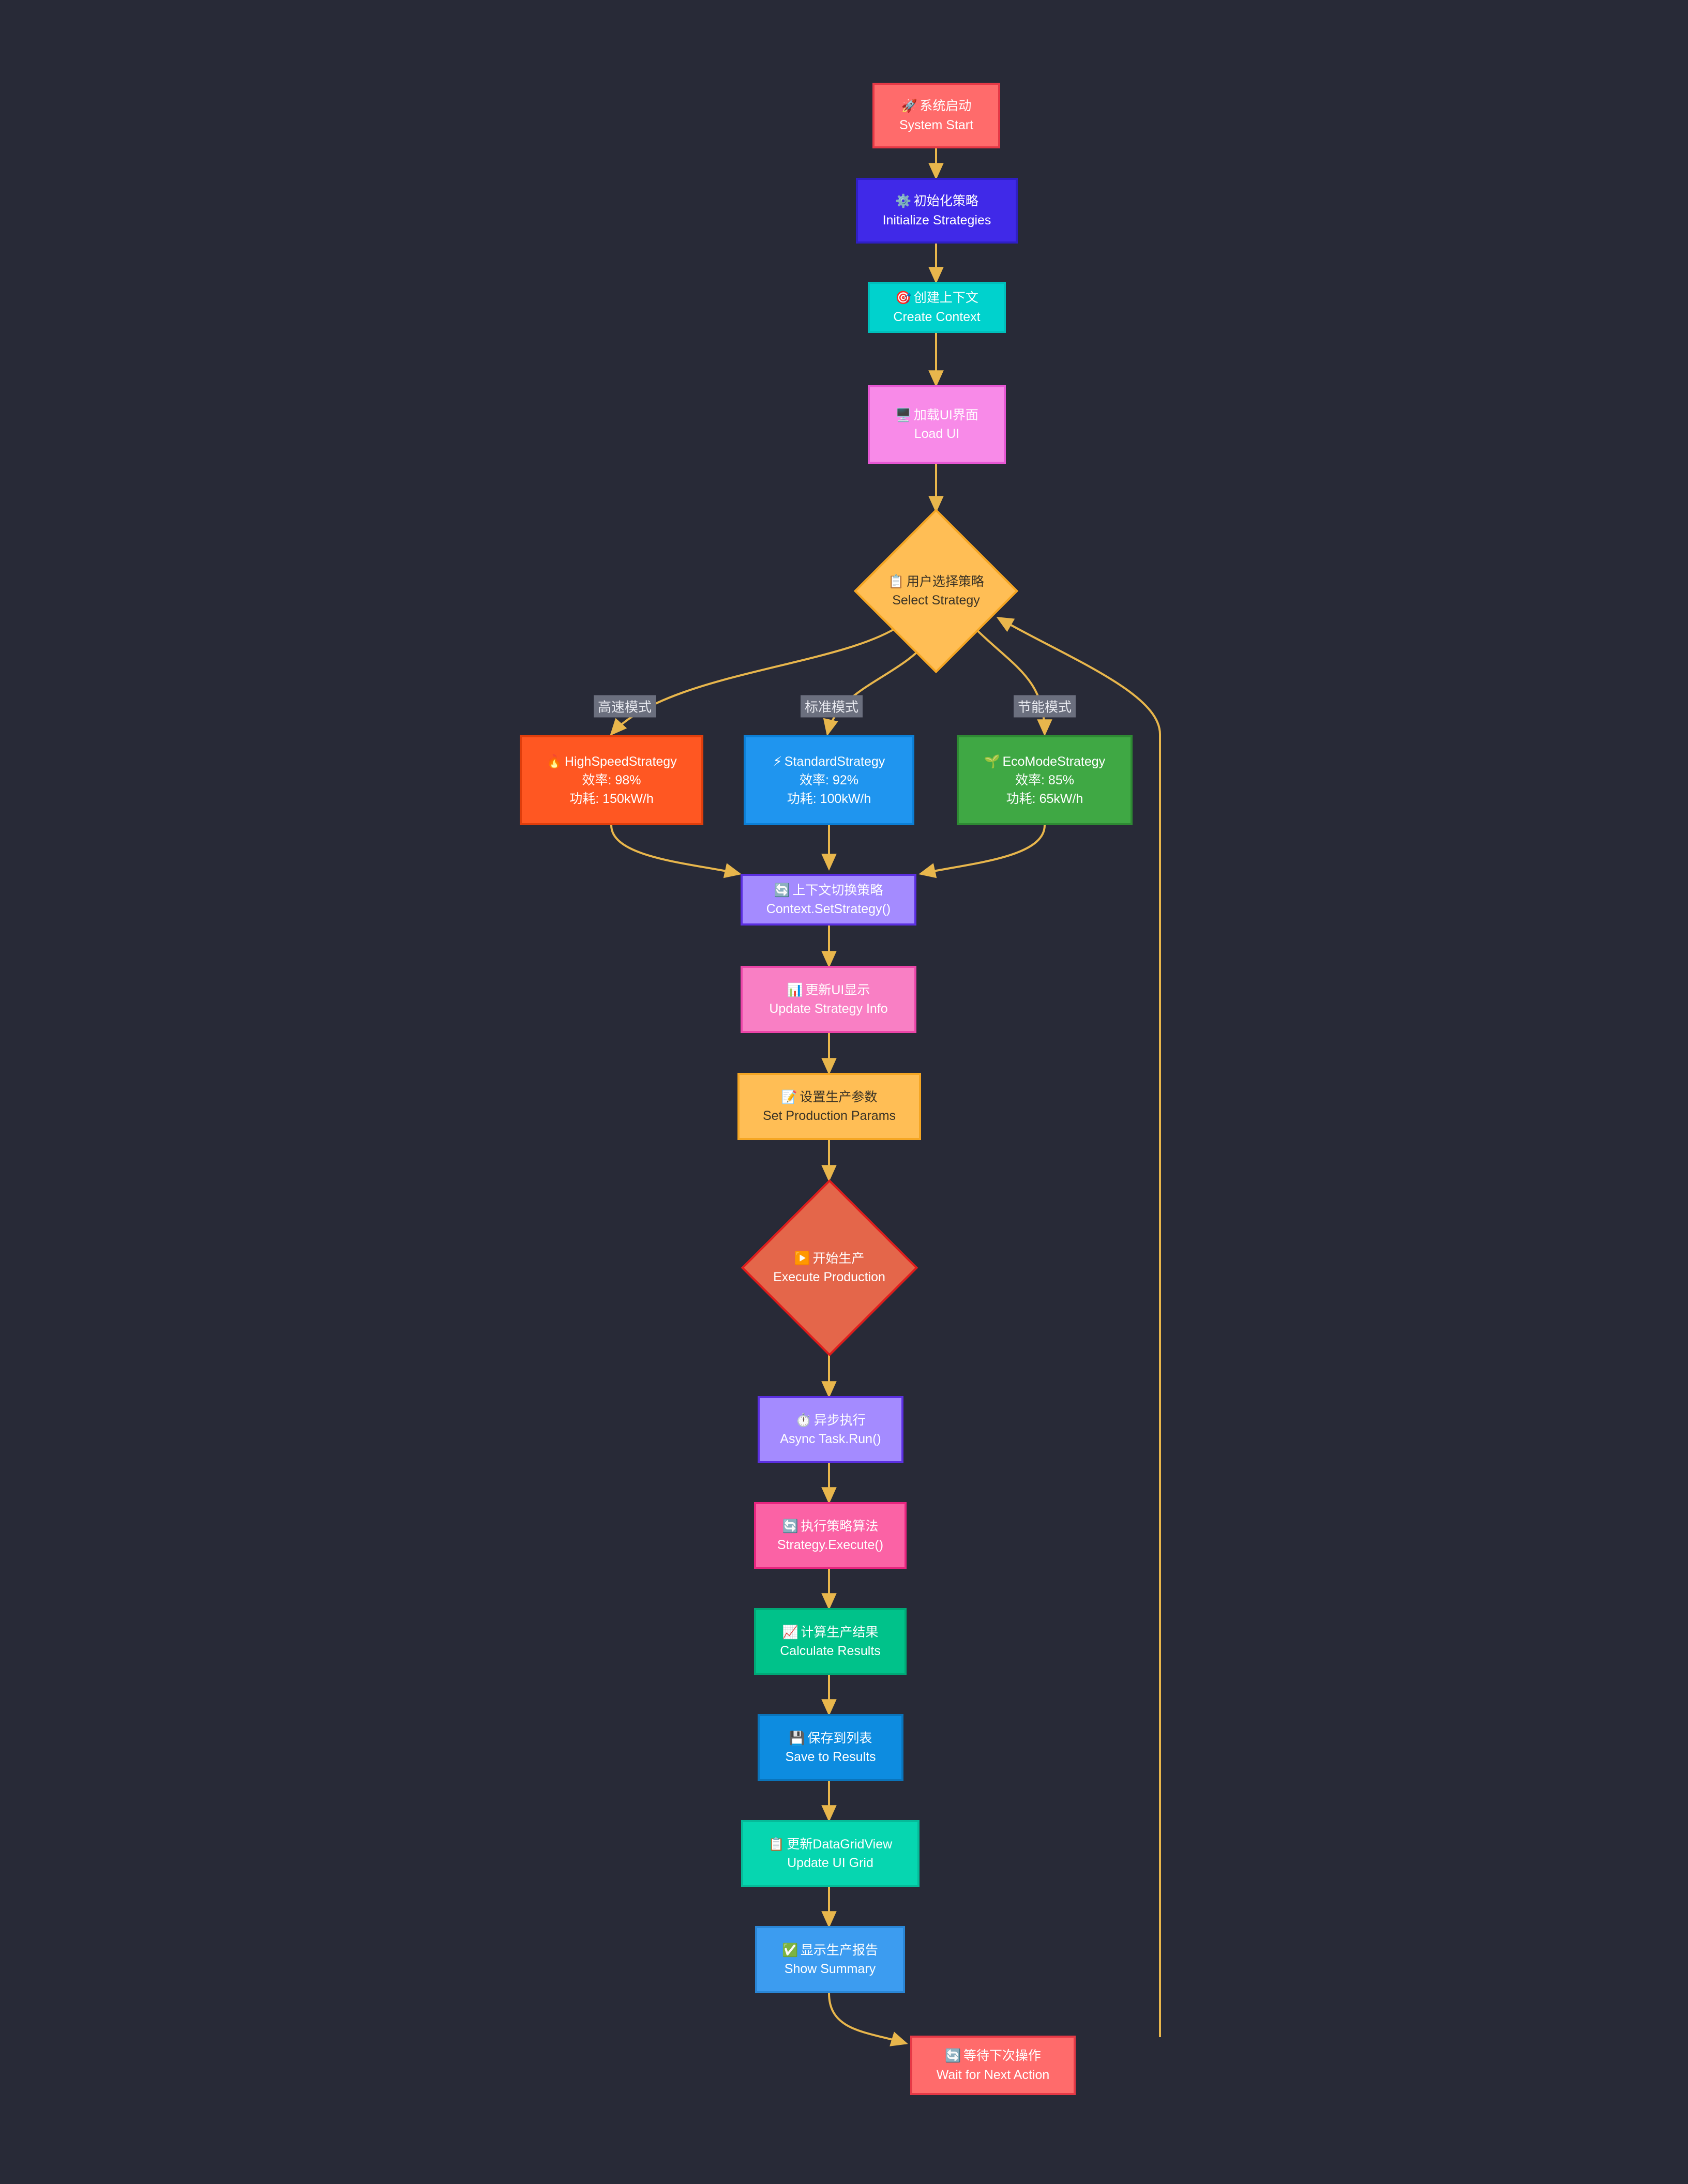  Describe the element at coordinates (797, 1738) in the screenshot. I see `floppy-disk-icon: 💾` at that location.